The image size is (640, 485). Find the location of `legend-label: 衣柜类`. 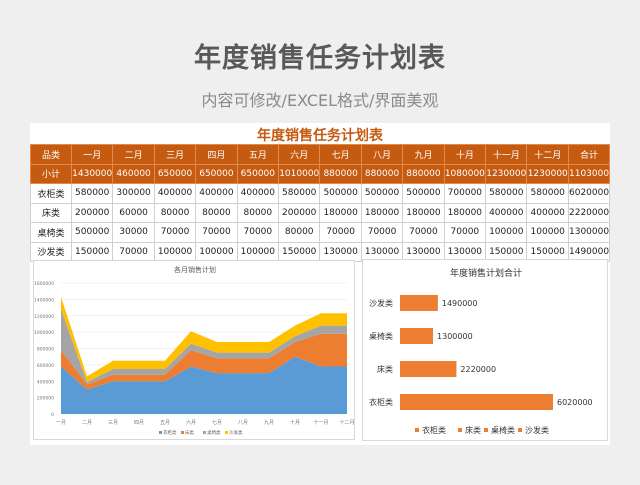

legend-label: 衣柜类 is located at coordinates (434, 430).